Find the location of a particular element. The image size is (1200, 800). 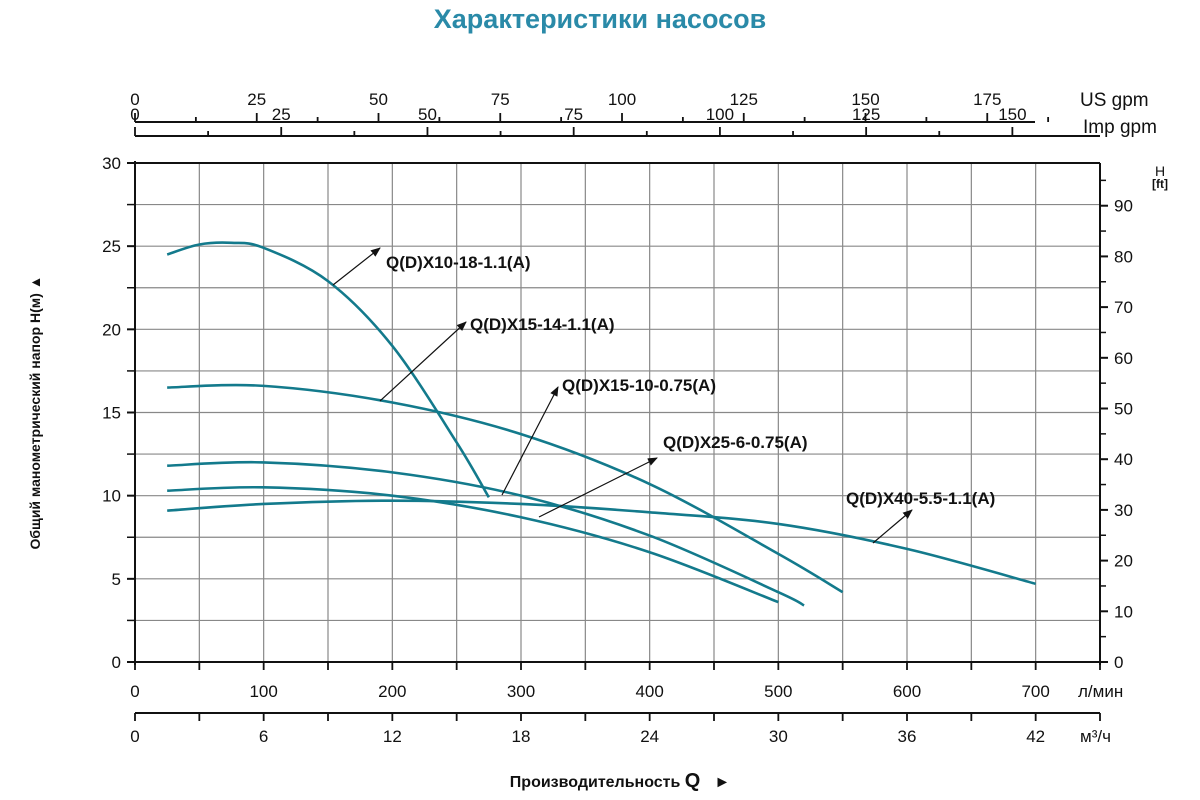

imp-gpm-tick-label: 100 is located at coordinates (720, 114).